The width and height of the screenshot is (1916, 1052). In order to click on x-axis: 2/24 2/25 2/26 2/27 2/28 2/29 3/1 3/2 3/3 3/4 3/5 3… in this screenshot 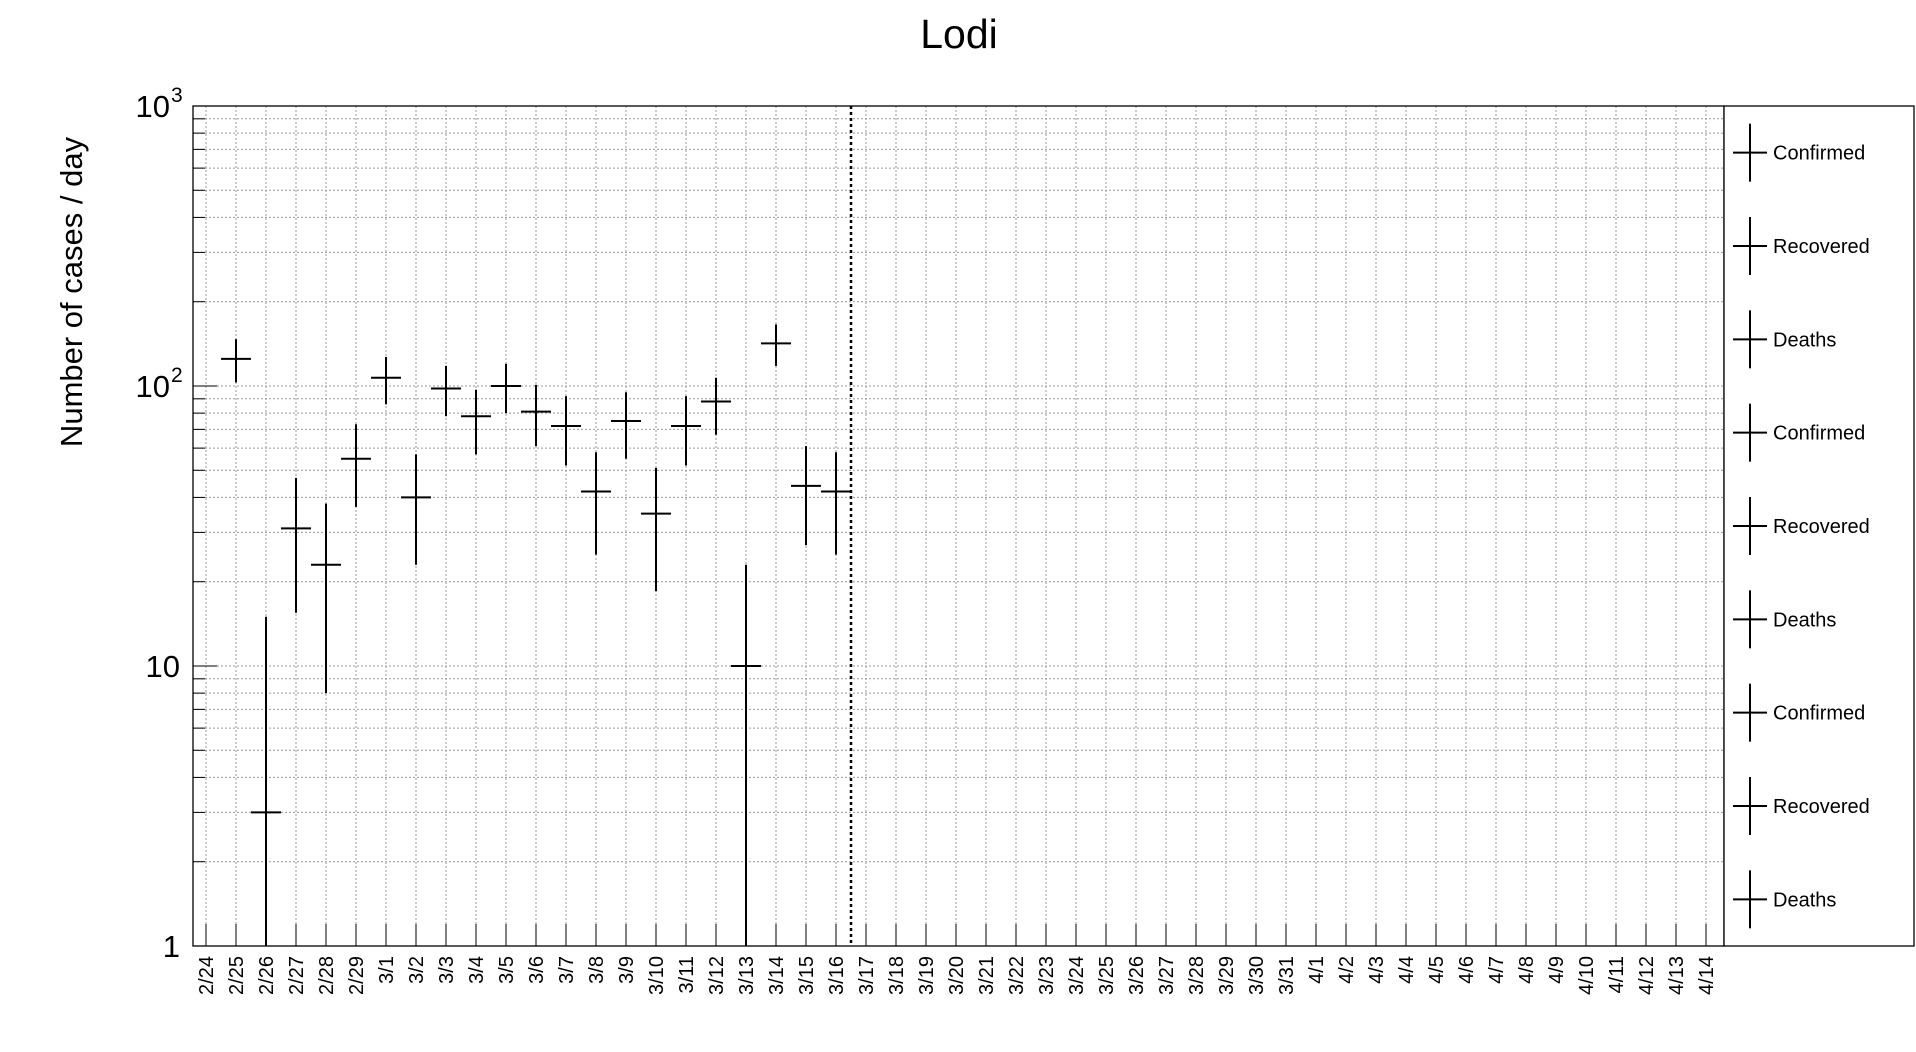, I will do `click(957, 959)`.